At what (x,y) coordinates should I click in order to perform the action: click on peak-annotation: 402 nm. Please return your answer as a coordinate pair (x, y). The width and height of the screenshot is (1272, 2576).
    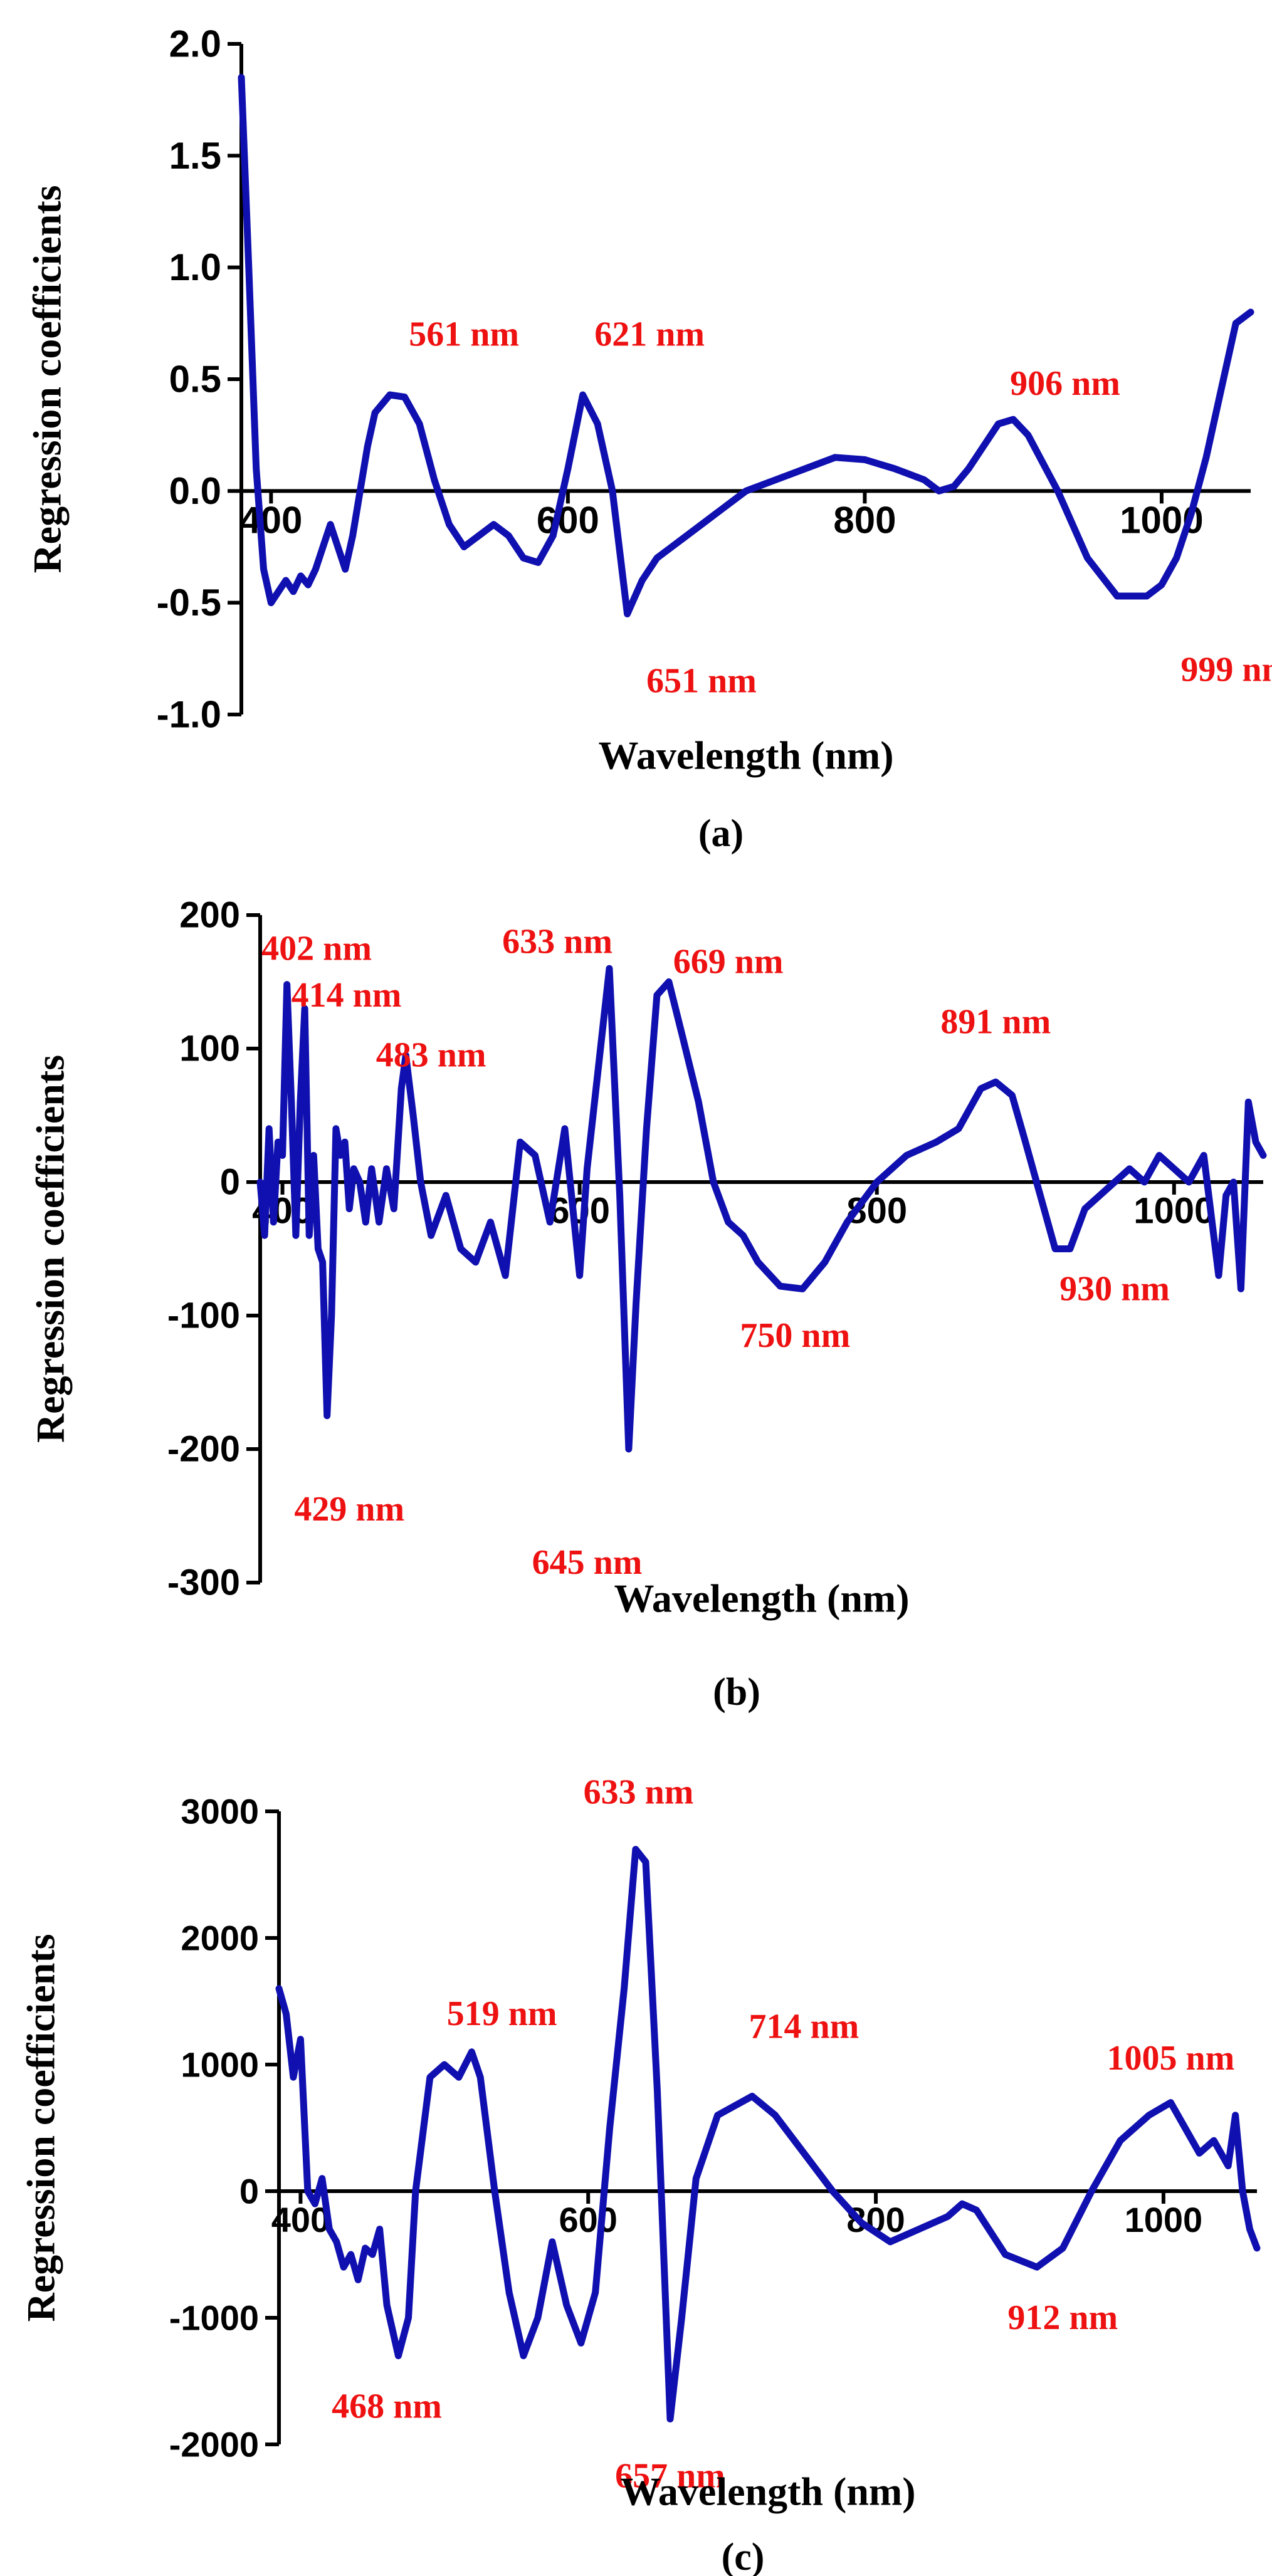
    Looking at the image, I should click on (316, 948).